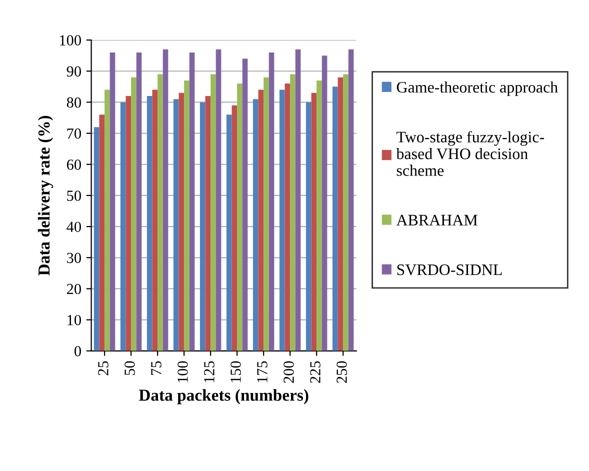 The height and width of the screenshot is (471, 589). Describe the element at coordinates (46, 196) in the screenshot. I see `y-axis-title: Data delivery rate (%)` at that location.